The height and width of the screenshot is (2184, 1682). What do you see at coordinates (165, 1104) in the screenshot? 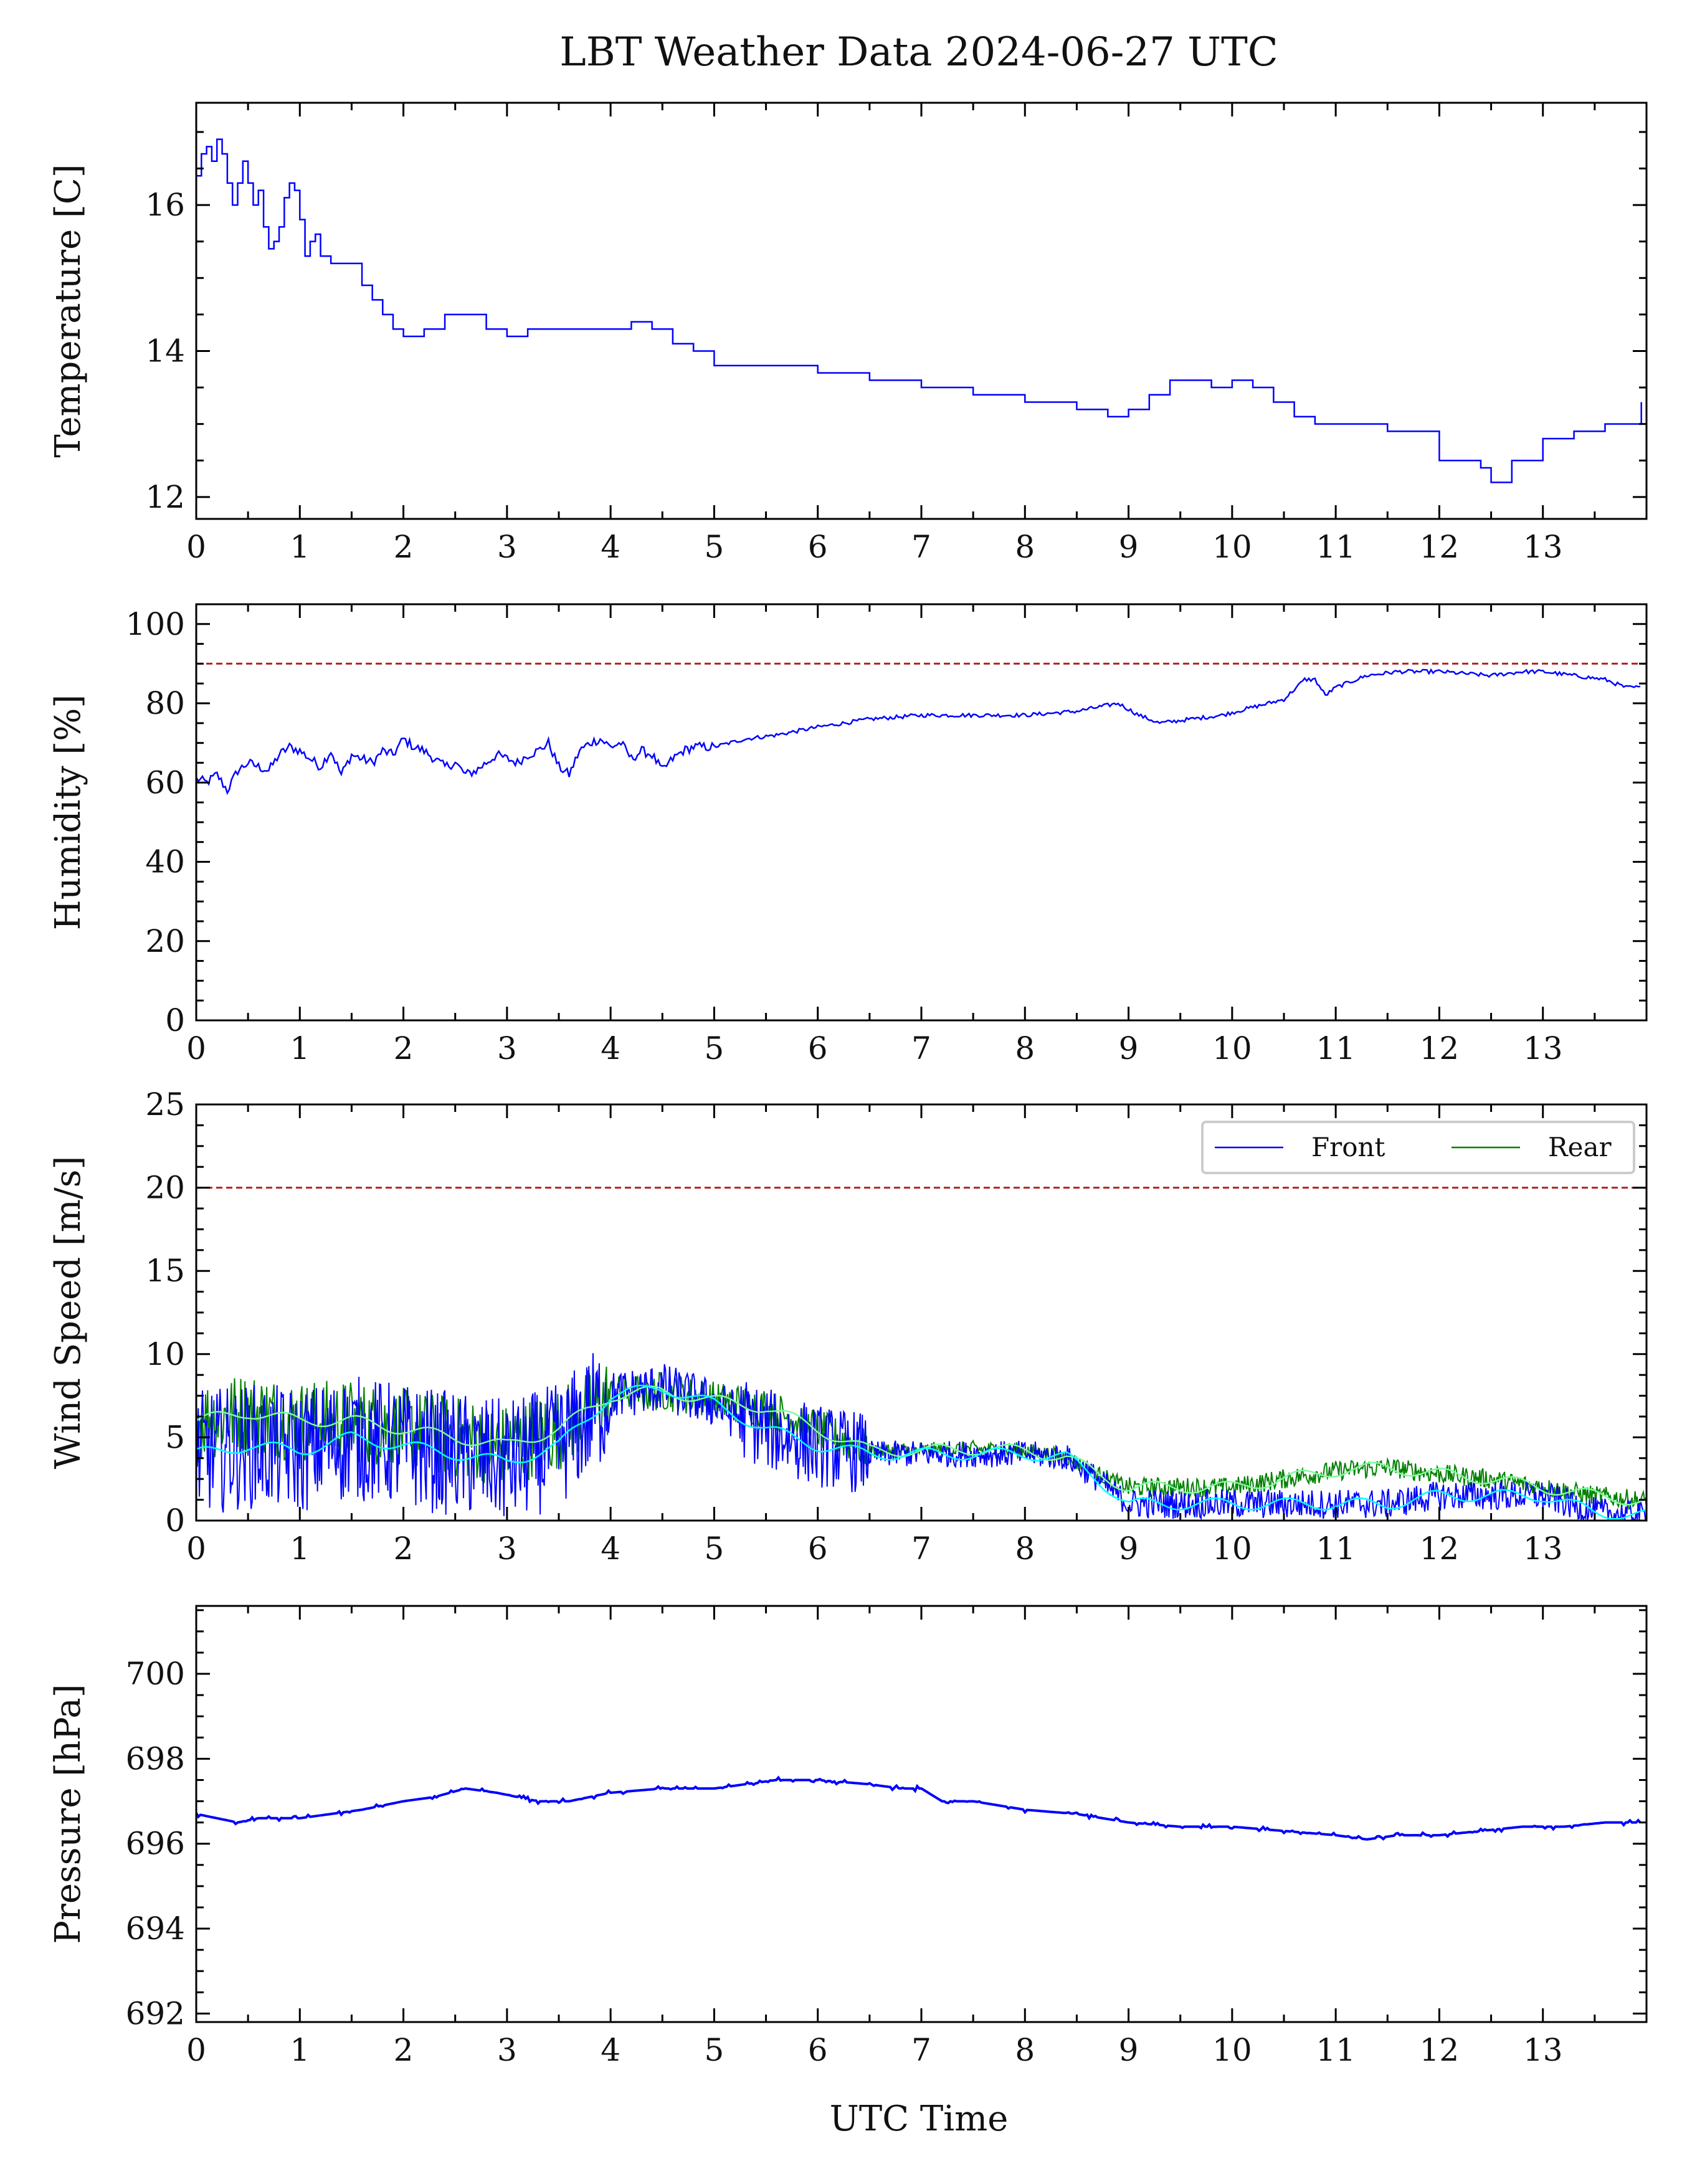
I see `y-tick-label: 25` at bounding box center [165, 1104].